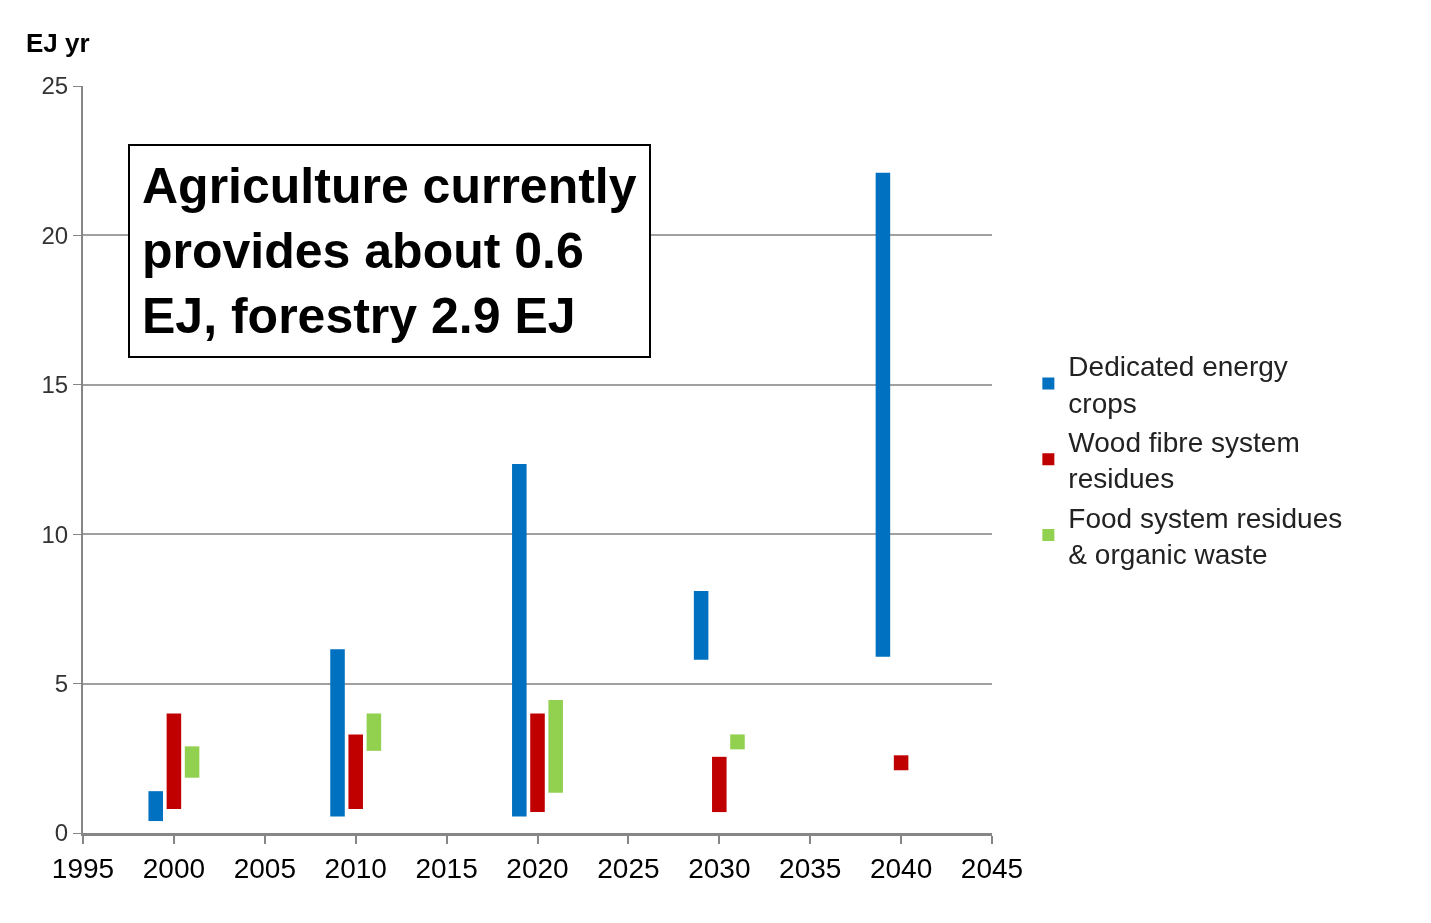 The height and width of the screenshot is (923, 1431). Describe the element at coordinates (55, 385) in the screenshot. I see `y-tick-label: 15` at that location.